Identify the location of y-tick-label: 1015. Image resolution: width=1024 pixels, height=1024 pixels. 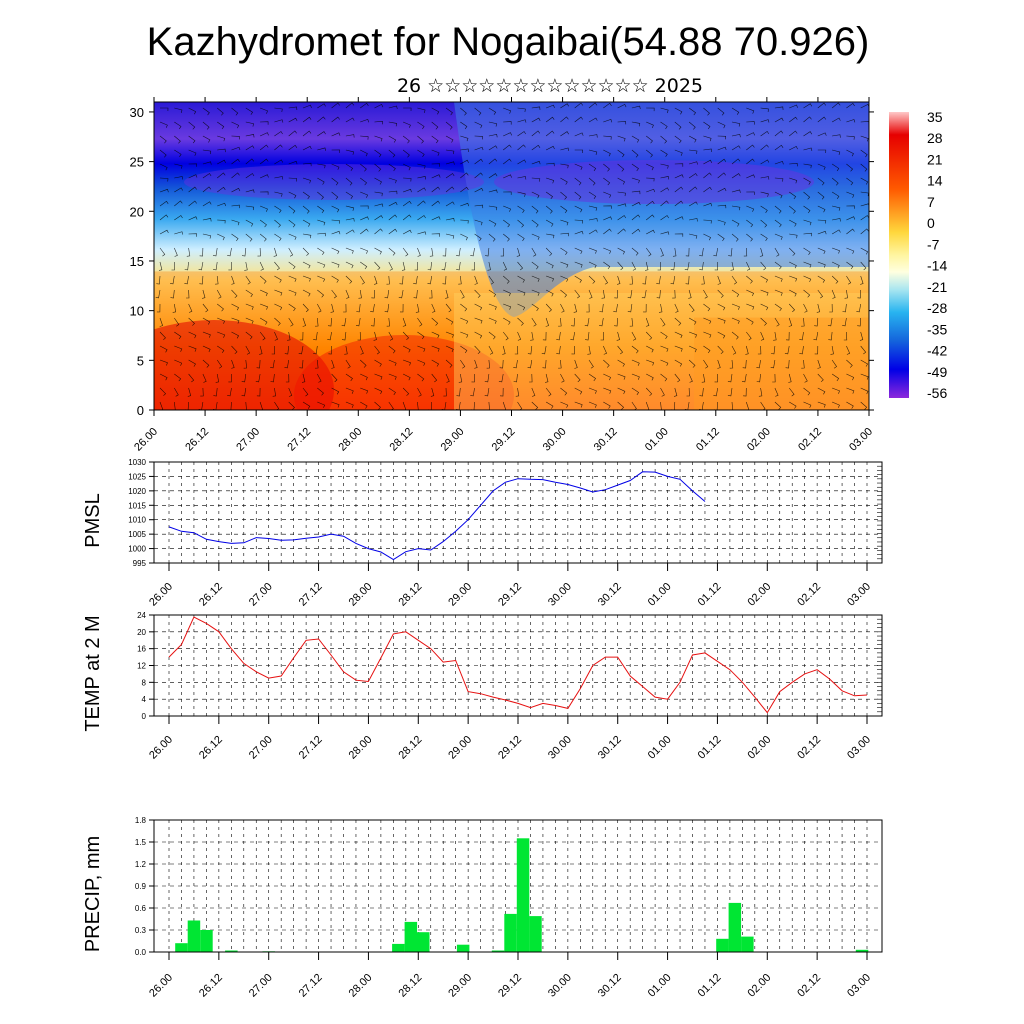
(137, 505).